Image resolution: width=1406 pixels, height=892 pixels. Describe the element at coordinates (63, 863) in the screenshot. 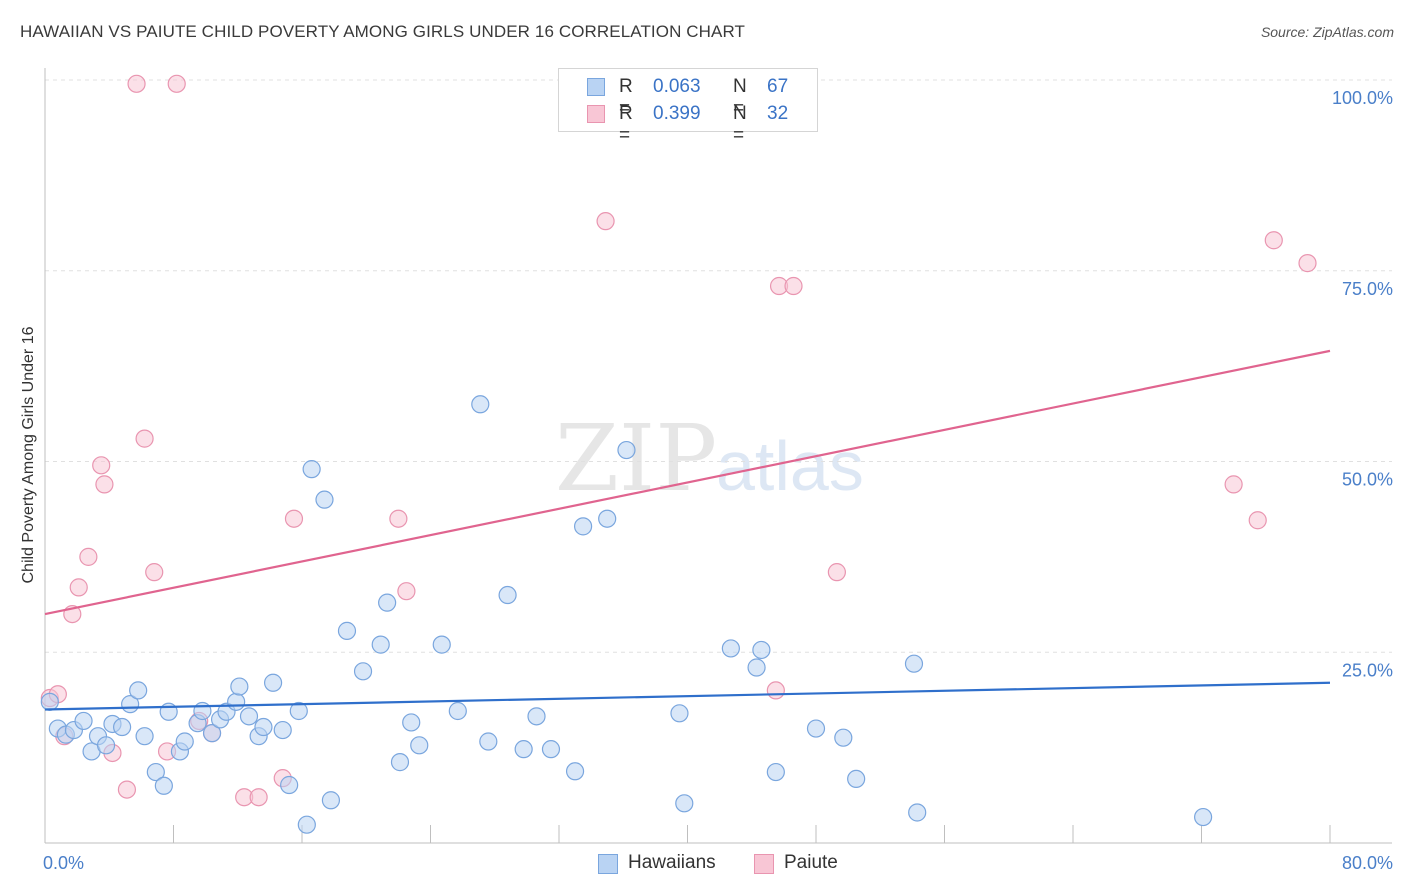

I see `x-tick-label-min: 0.0%` at that location.